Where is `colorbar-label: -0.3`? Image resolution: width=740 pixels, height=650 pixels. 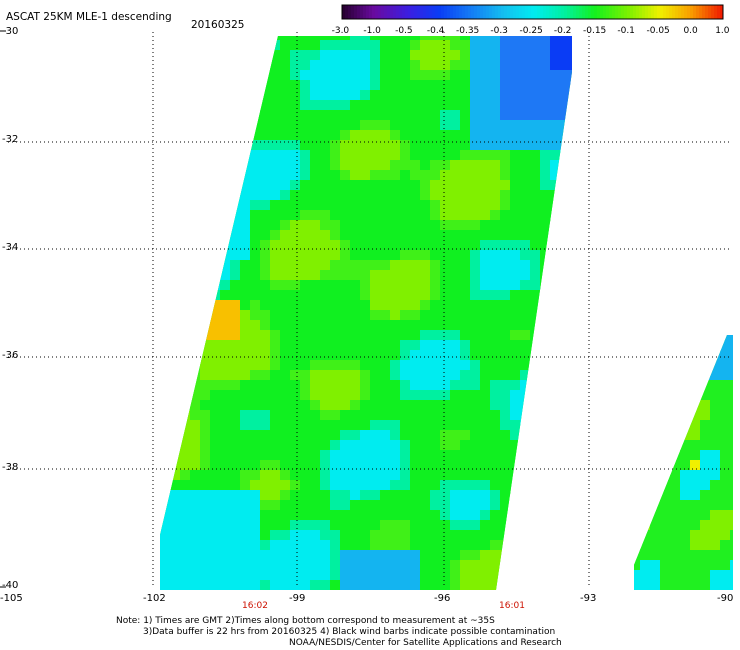 colorbar-label: -0.3 is located at coordinates (499, 31).